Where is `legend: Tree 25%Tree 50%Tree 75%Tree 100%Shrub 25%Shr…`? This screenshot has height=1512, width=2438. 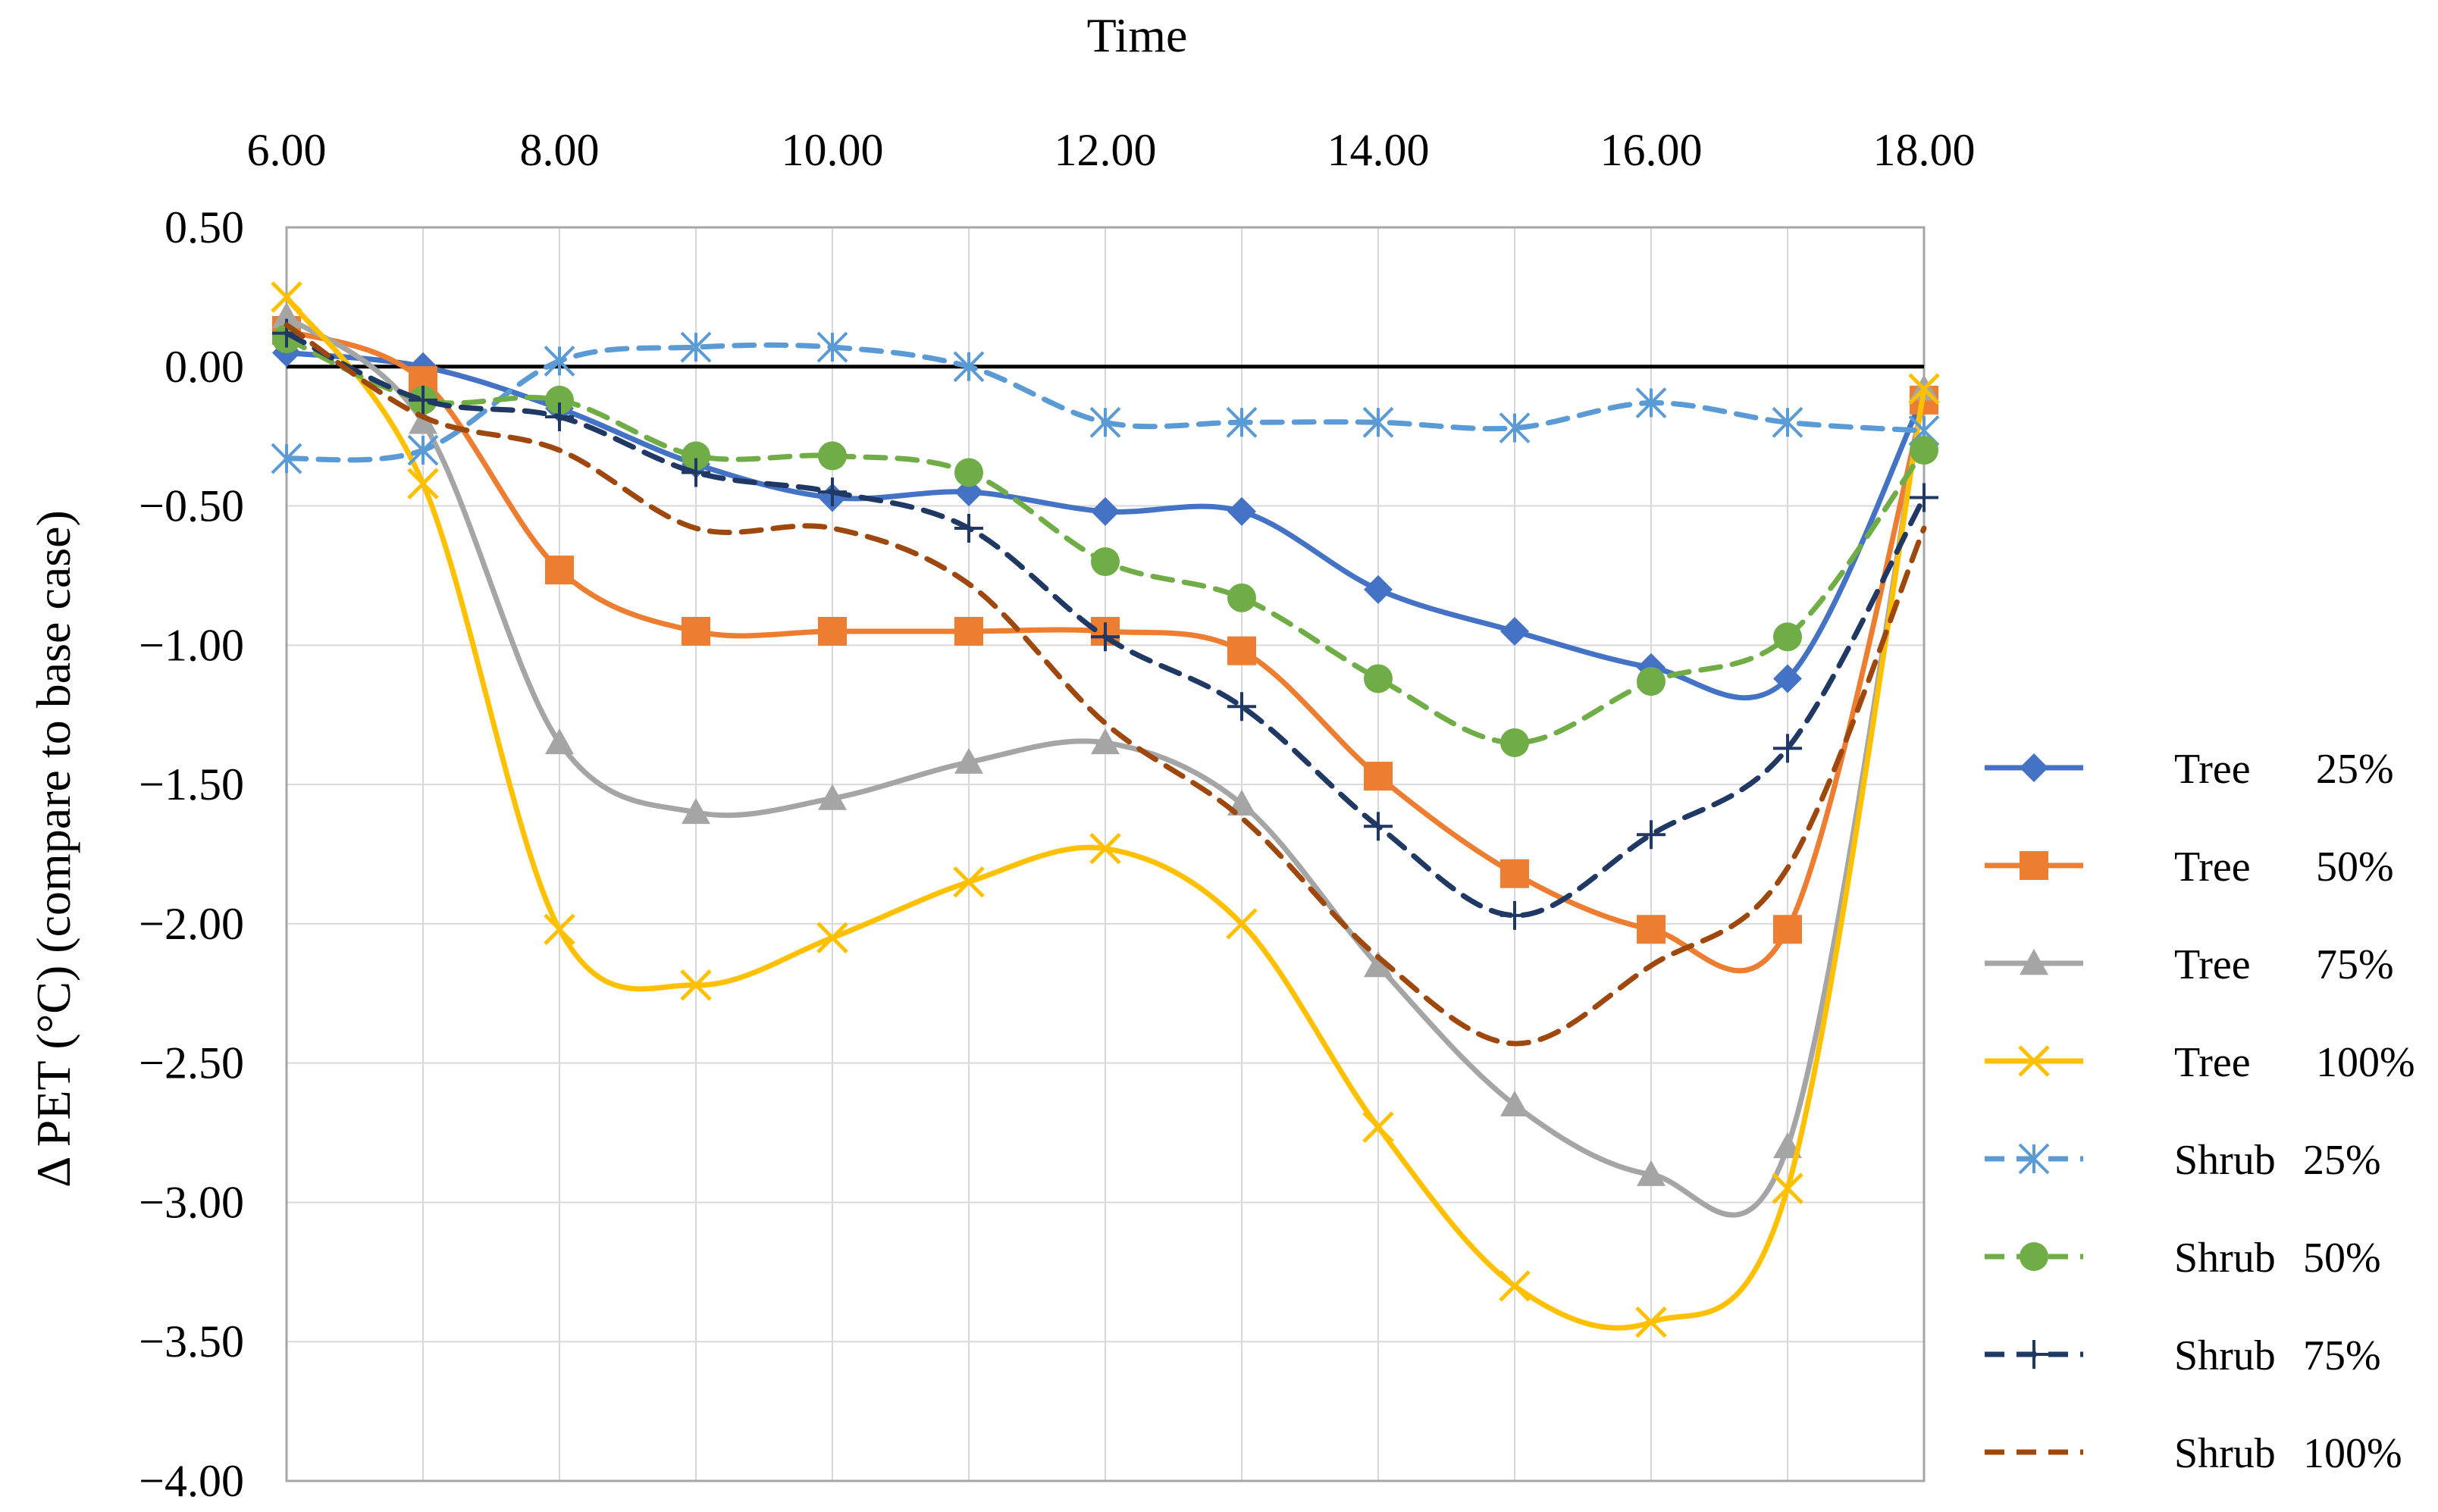 legend: Tree 25%Tree 50%Tree 75%Tree 100%Shrub 25%Shr… is located at coordinates (2200, 1111).